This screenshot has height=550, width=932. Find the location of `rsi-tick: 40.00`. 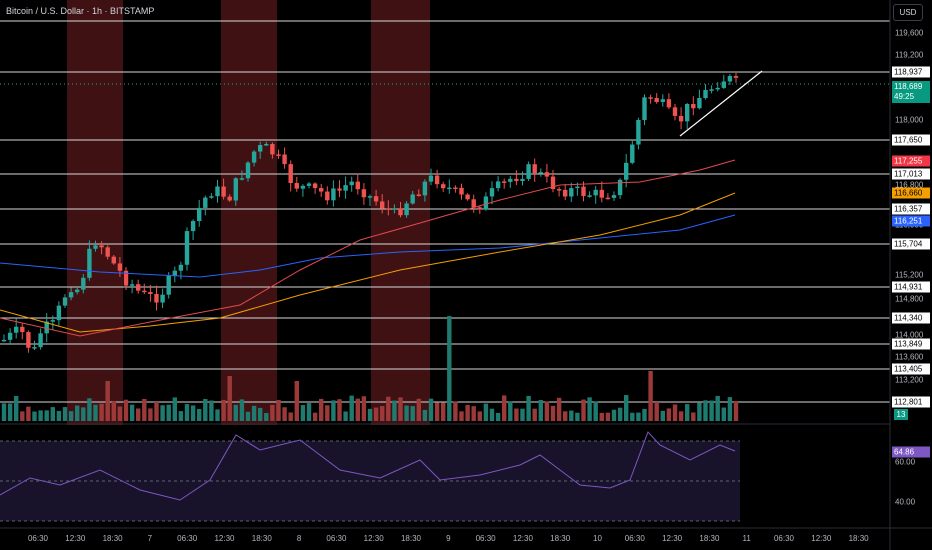

rsi-tick: 40.00 is located at coordinates (905, 502).